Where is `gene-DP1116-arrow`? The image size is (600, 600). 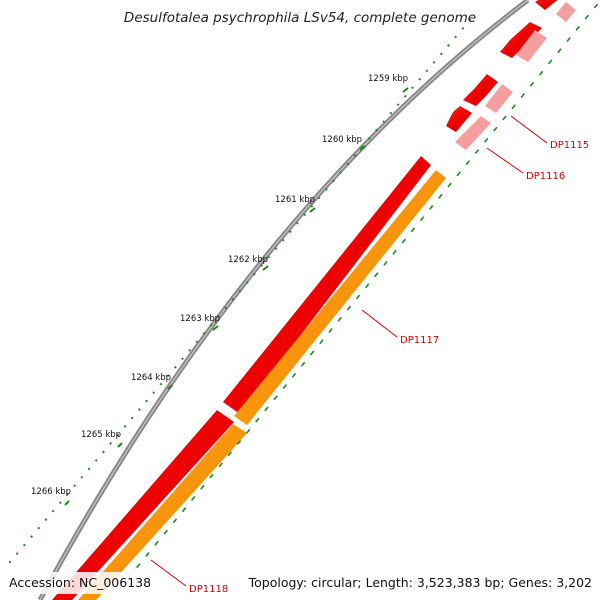 gene-DP1116-arrow is located at coordinates (459, 119).